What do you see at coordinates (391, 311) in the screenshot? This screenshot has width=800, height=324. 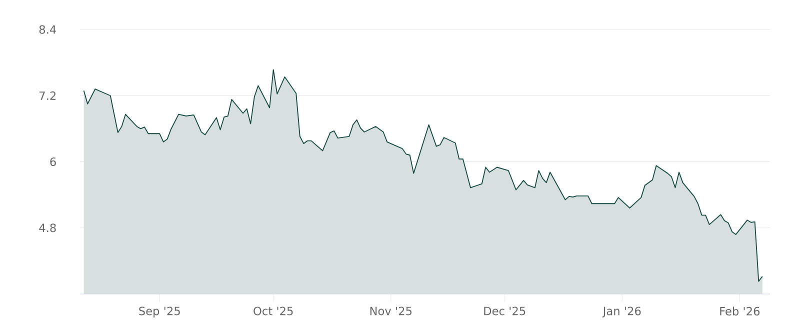 I see `x-tick-label: Nov '25` at bounding box center [391, 311].